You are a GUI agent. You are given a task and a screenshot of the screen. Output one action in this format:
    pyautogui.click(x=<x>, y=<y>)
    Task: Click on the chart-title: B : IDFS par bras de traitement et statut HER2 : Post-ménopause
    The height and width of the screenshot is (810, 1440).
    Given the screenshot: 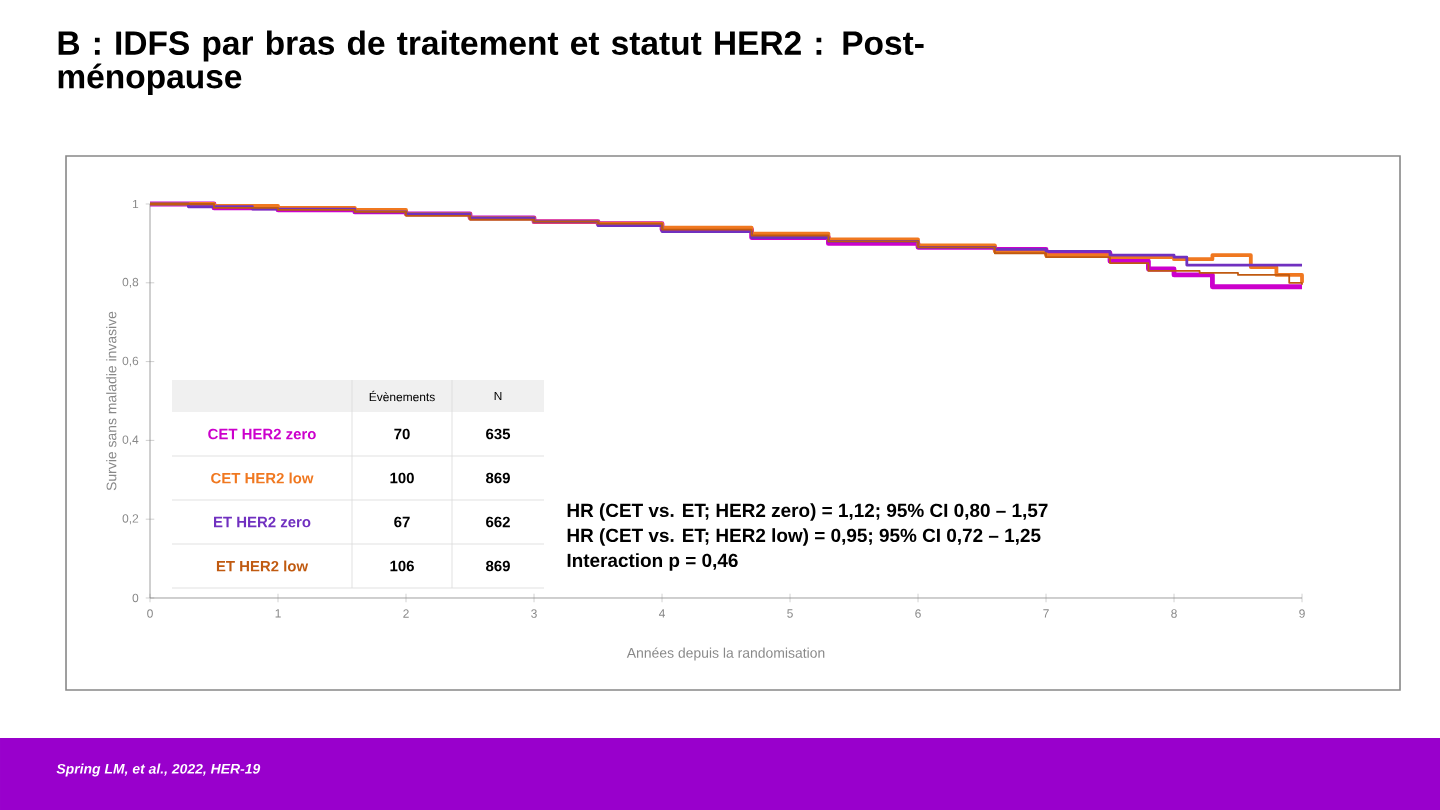 What is the action you would take?
    pyautogui.click(x=491, y=63)
    